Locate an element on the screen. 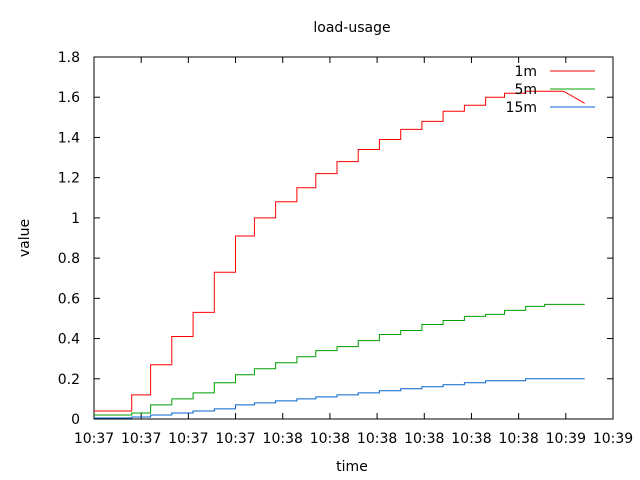  y-tick-label: 1.2 is located at coordinates (69, 179).